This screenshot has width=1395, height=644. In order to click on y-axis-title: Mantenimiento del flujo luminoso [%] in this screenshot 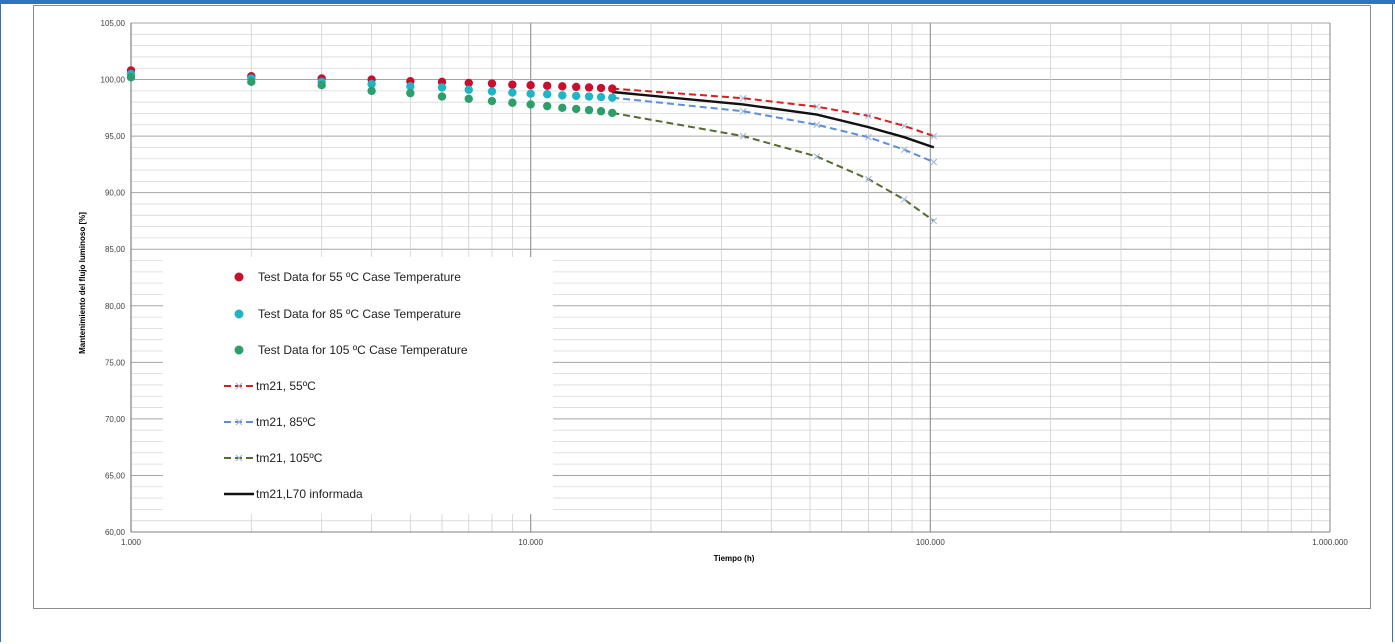, I will do `click(82, 283)`.